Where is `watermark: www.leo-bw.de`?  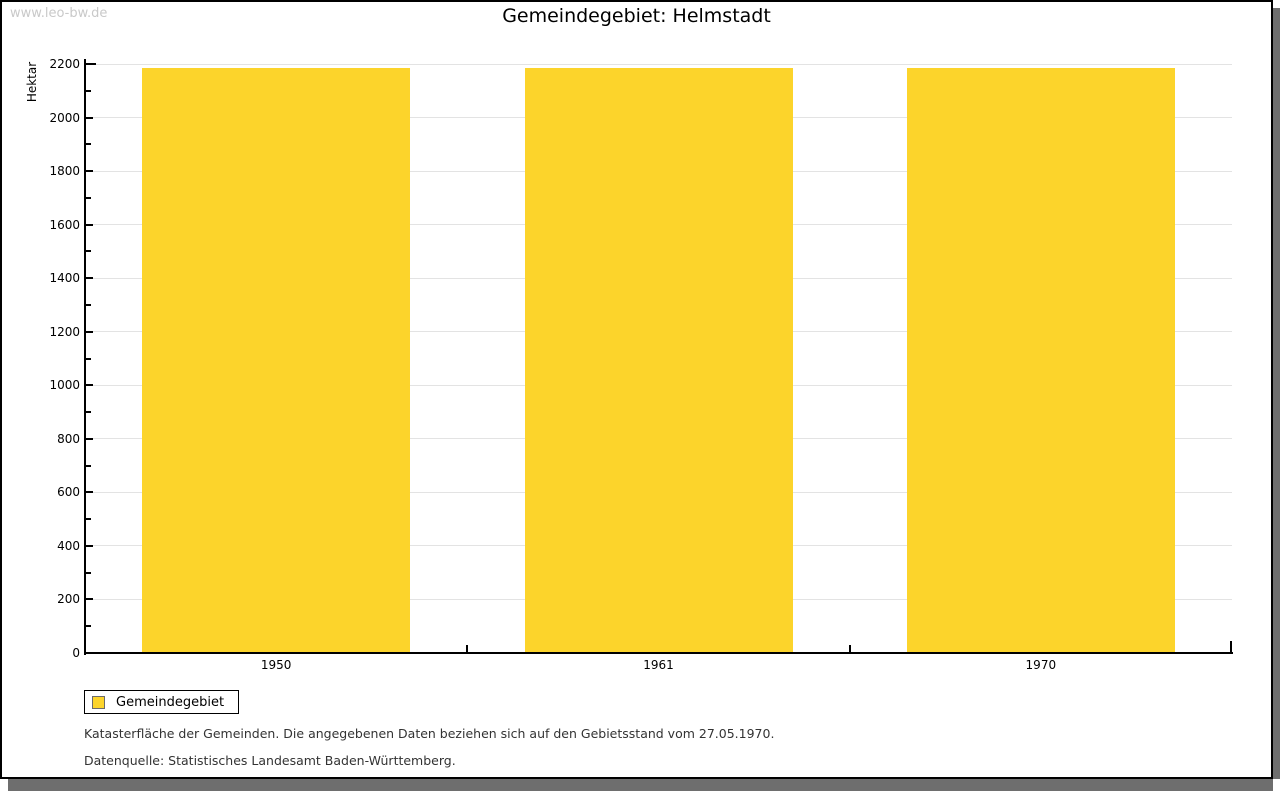
watermark: www.leo-bw.de is located at coordinates (59, 13).